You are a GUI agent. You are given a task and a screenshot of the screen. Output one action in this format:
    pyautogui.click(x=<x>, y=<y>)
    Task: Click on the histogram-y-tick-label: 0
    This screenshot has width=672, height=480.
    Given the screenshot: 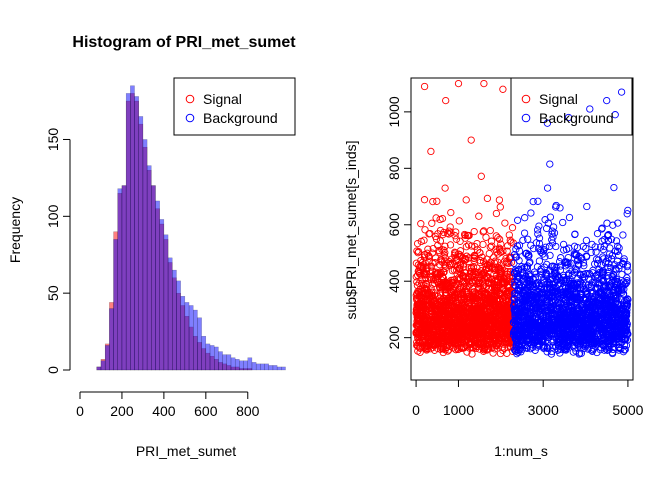 What is the action you would take?
    pyautogui.click(x=53, y=370)
    